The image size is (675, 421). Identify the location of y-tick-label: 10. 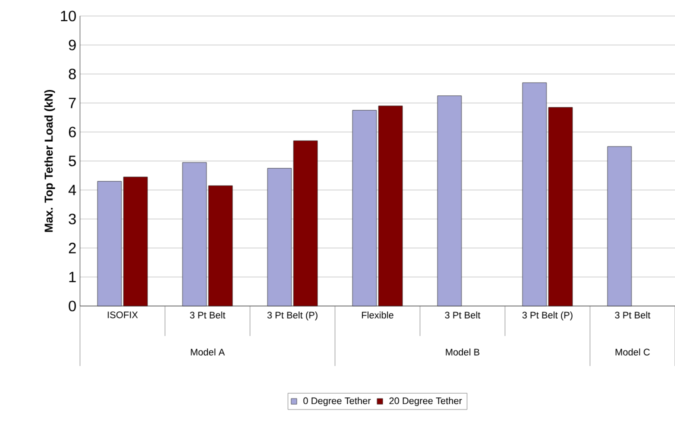
(68, 16).